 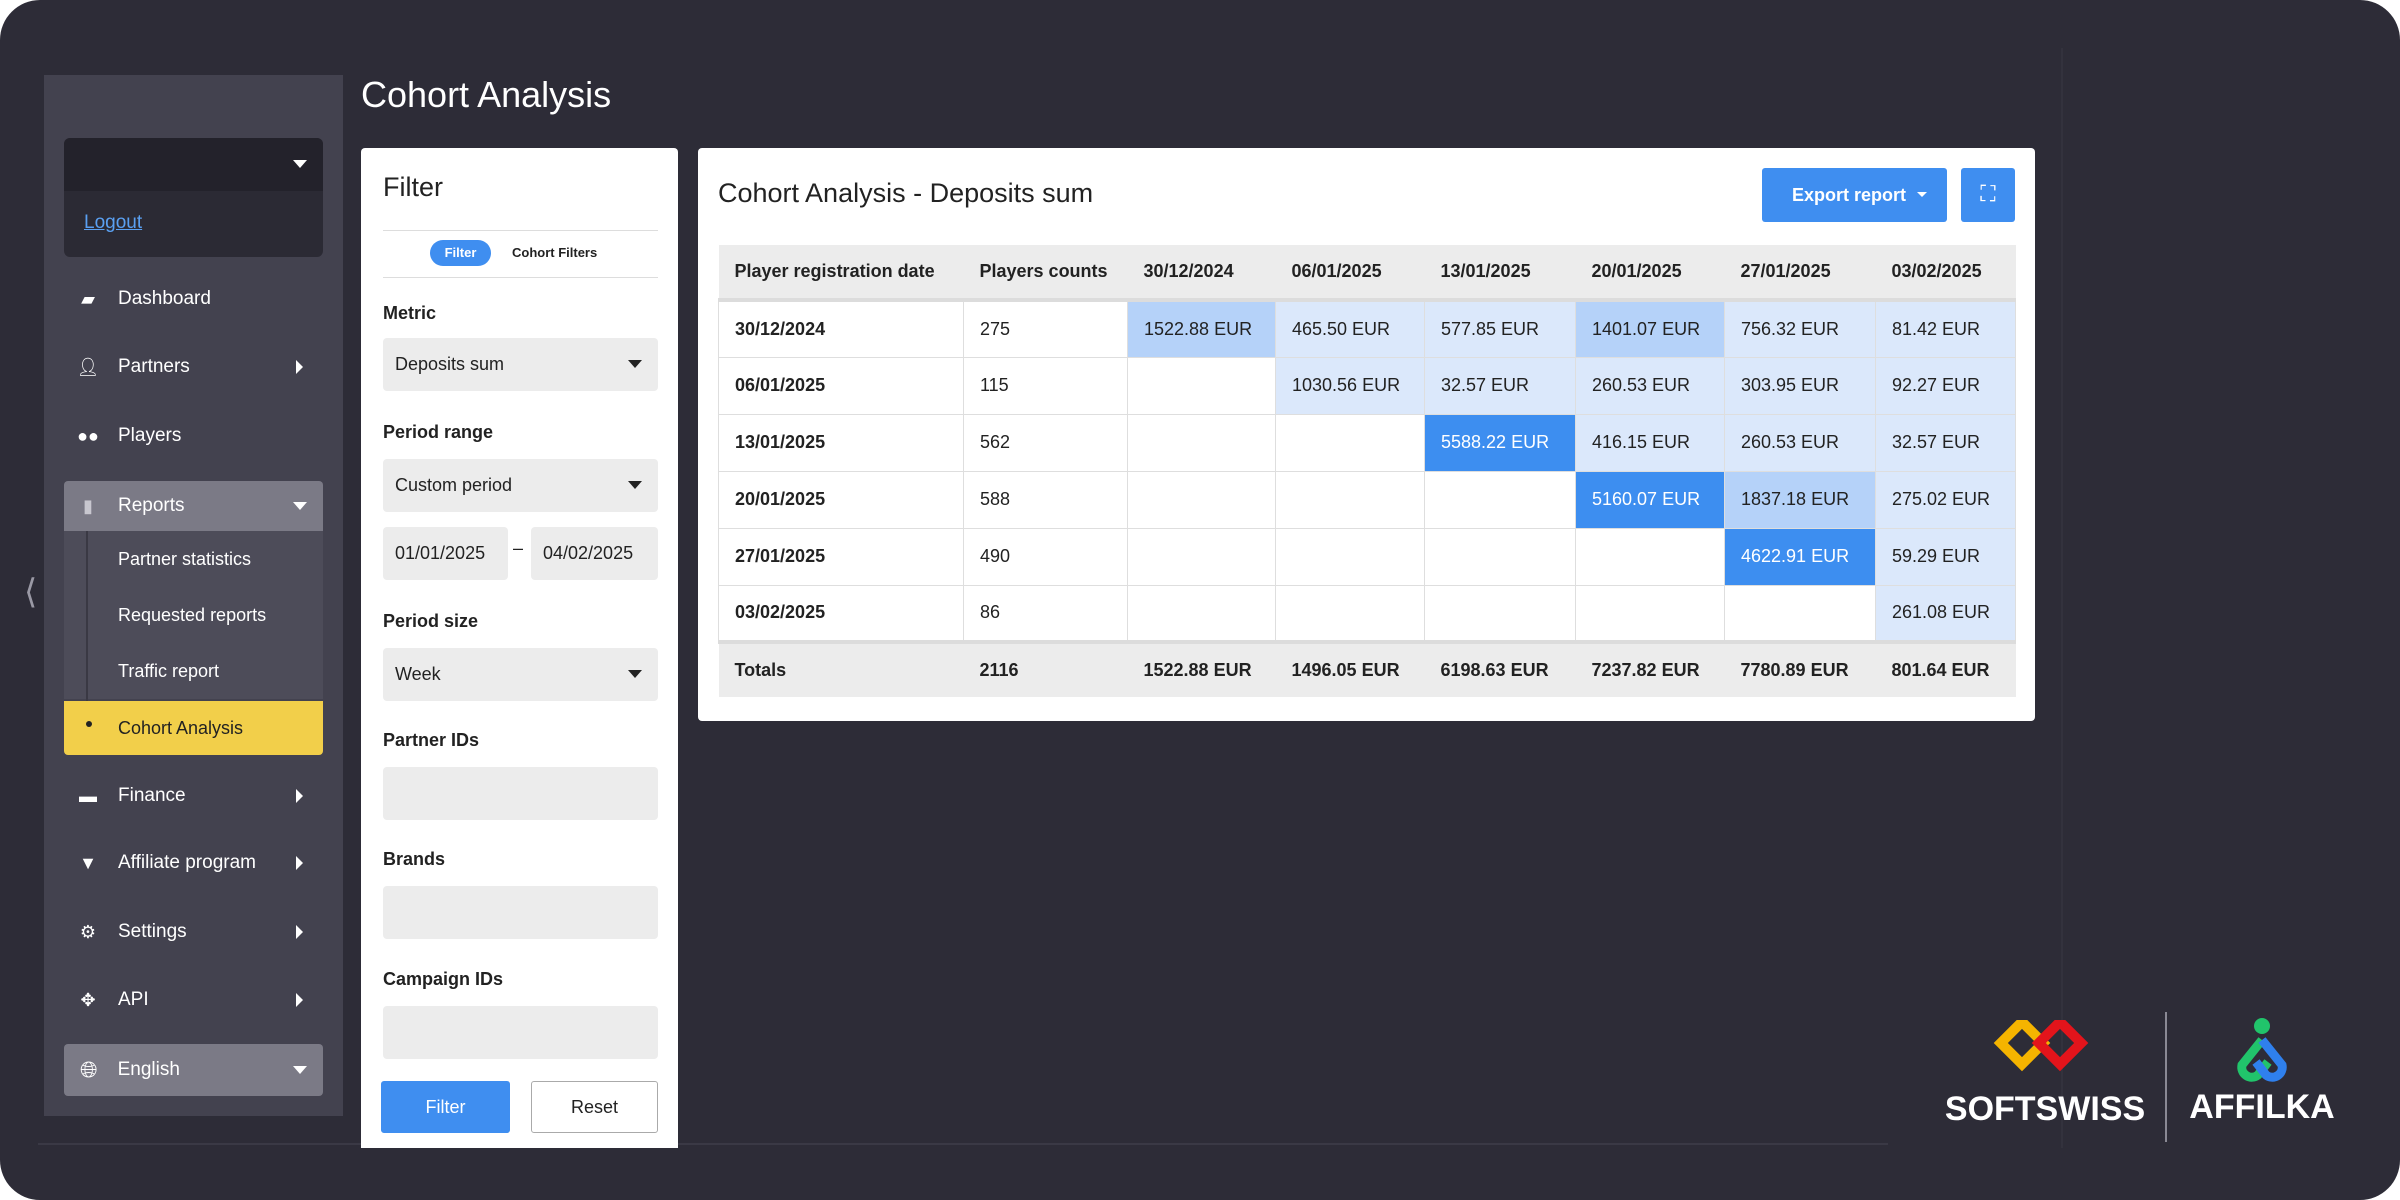 What do you see at coordinates (1849, 195) in the screenshot?
I see `export-label: Export report` at bounding box center [1849, 195].